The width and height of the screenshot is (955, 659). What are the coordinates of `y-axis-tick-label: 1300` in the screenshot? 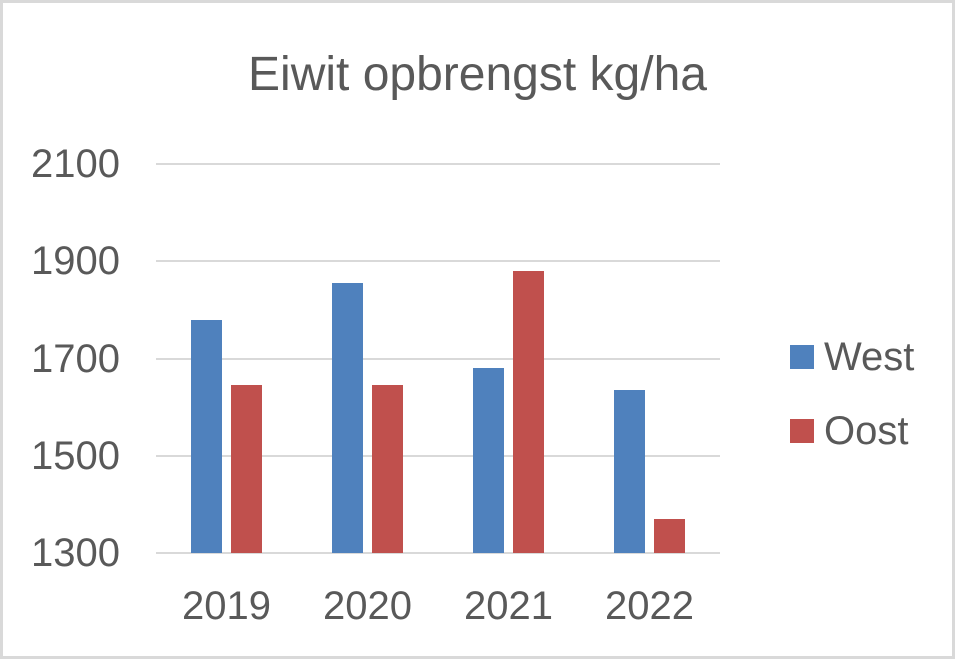 It's located at (75, 553).